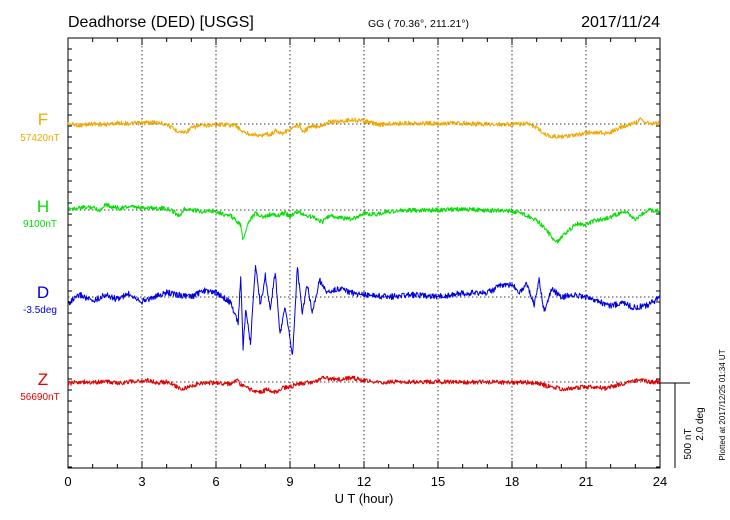 The height and width of the screenshot is (520, 730). What do you see at coordinates (43, 206) in the screenshot?
I see `series-name-H: H` at bounding box center [43, 206].